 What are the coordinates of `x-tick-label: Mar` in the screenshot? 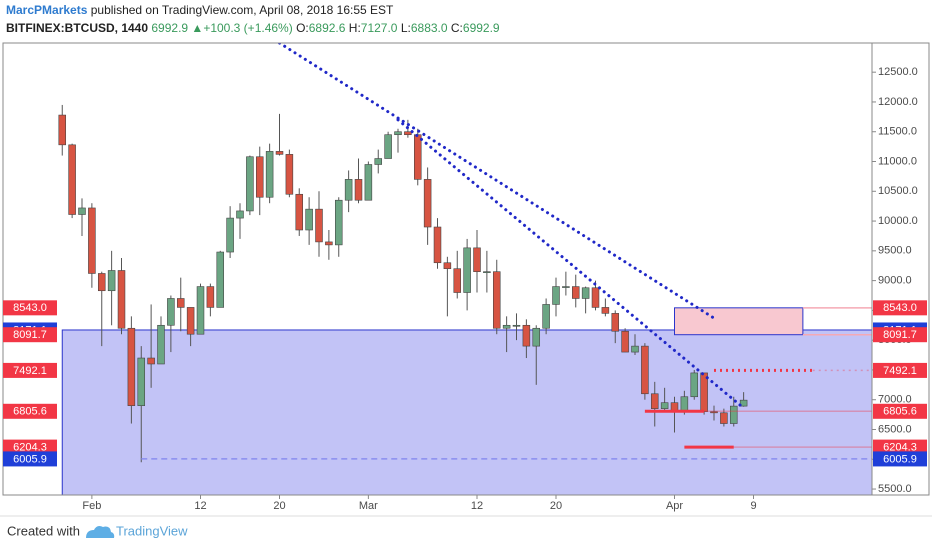 It's located at (368, 506).